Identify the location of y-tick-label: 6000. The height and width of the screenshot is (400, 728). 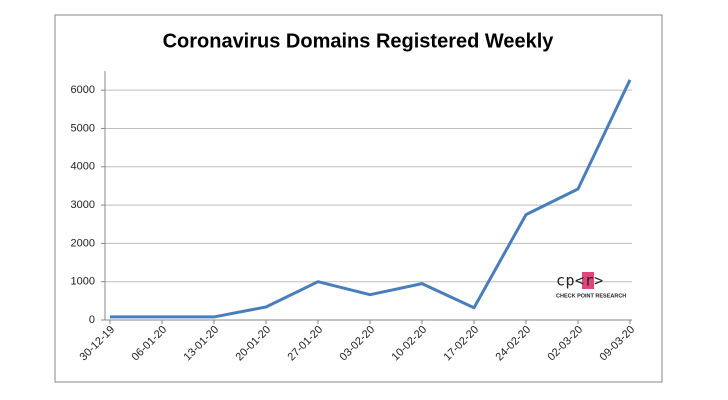
(83, 90).